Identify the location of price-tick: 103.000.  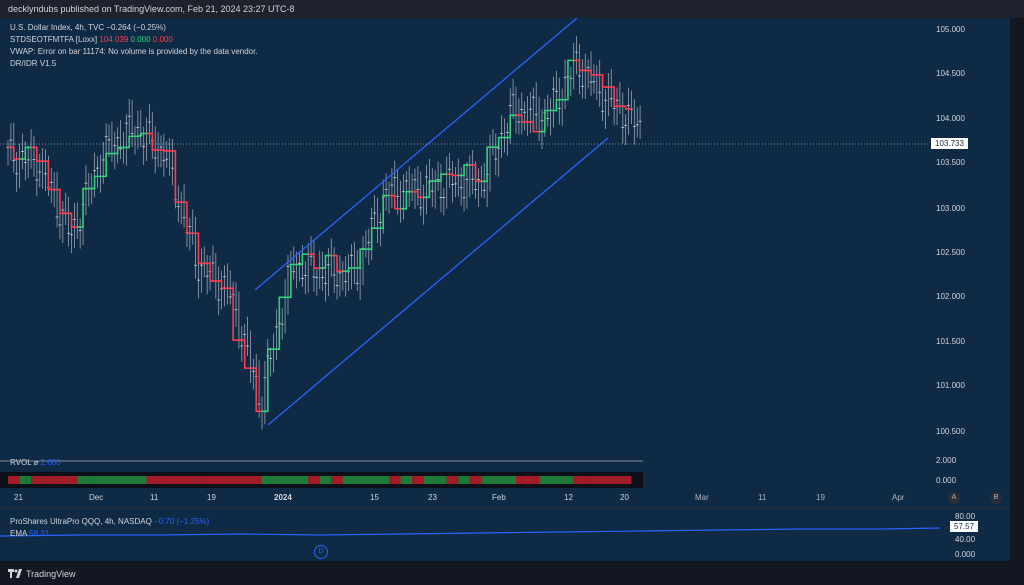
(950, 208).